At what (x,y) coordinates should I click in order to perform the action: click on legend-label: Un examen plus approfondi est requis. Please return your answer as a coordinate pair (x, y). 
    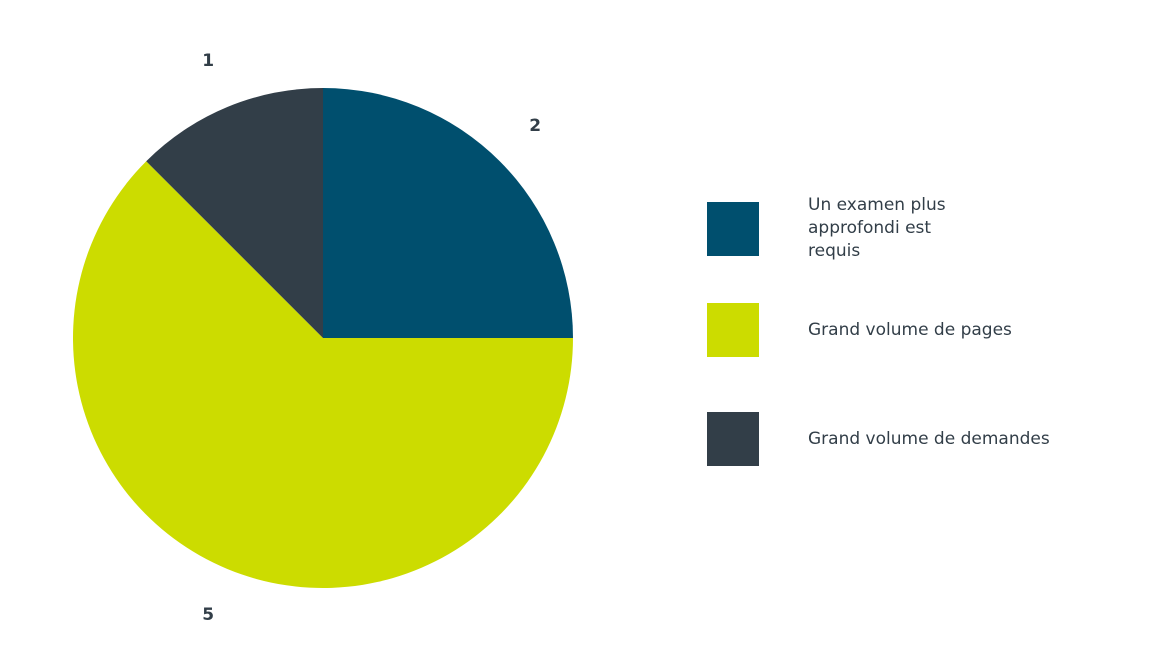
    Looking at the image, I should click on (877, 228).